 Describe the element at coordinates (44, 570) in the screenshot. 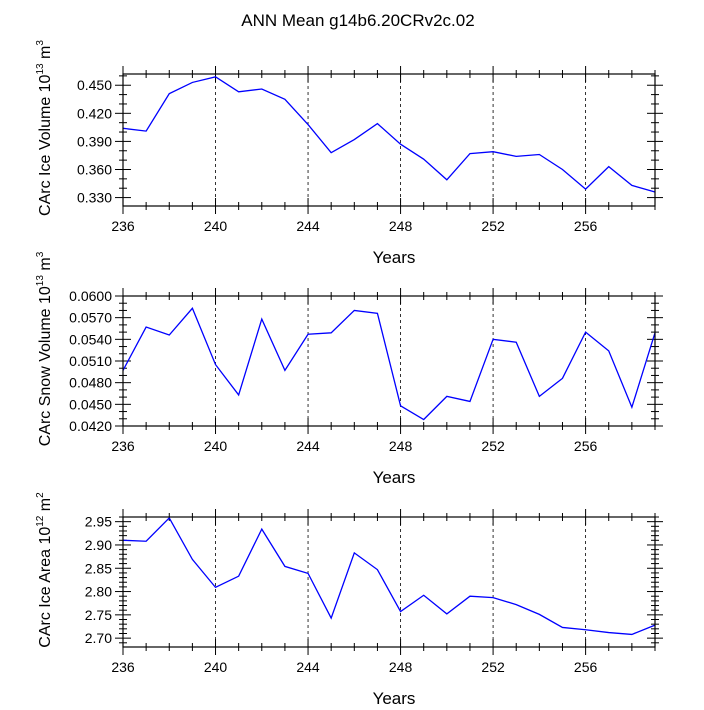

I see `y-axis-label: CArc Ice Area 1012 m2` at that location.